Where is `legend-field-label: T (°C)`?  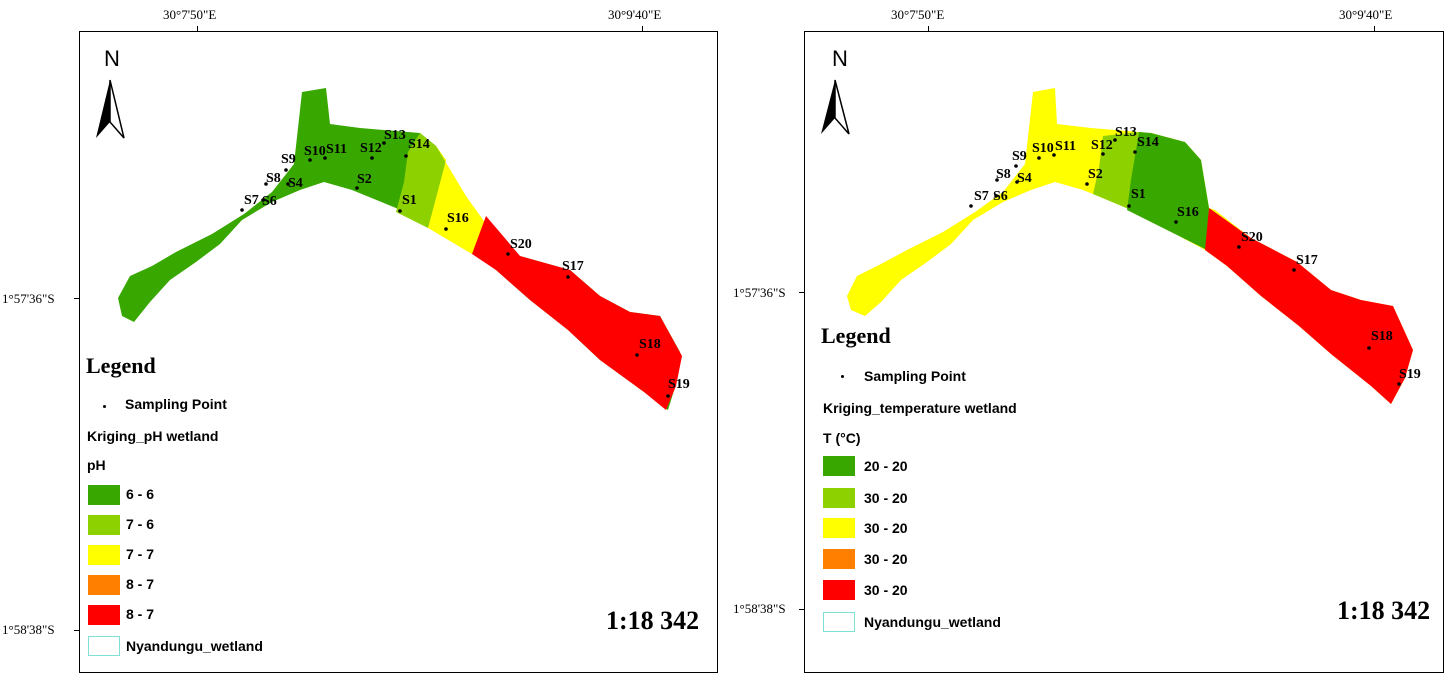
legend-field-label: T (°C) is located at coordinates (842, 438).